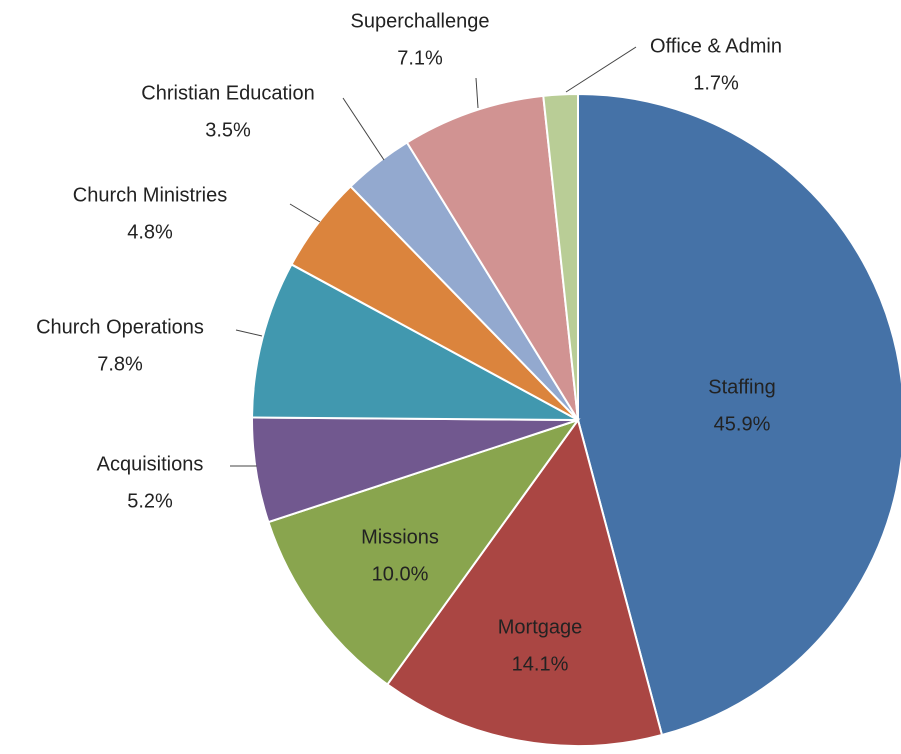 The width and height of the screenshot is (901, 754). What do you see at coordinates (716, 46) in the screenshot?
I see `slice-label: Office & Admin` at bounding box center [716, 46].